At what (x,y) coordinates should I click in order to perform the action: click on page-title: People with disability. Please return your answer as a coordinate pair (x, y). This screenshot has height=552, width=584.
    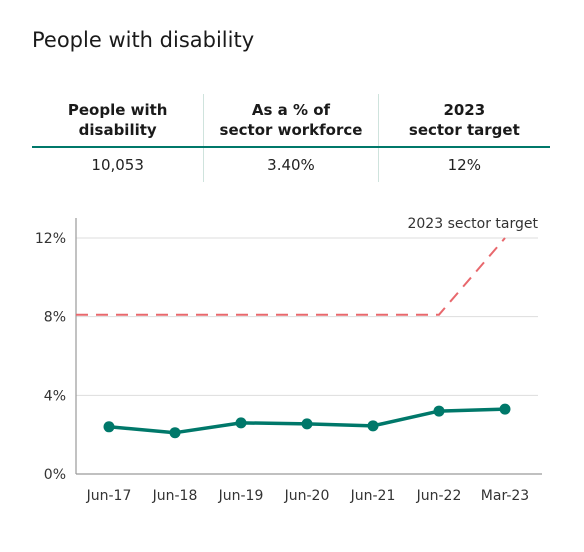
    Looking at the image, I should click on (143, 40).